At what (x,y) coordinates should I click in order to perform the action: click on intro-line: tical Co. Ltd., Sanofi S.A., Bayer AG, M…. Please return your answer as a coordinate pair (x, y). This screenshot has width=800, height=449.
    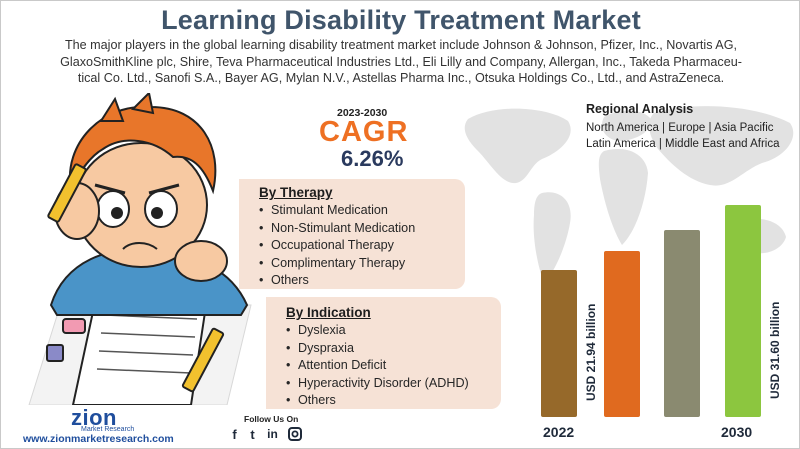
    Looking at the image, I should click on (401, 78).